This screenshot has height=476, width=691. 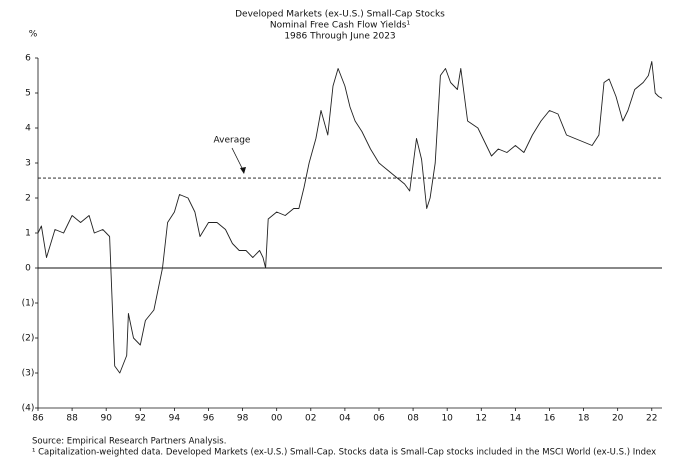 I want to click on x-tick-label: 90, so click(x=106, y=419).